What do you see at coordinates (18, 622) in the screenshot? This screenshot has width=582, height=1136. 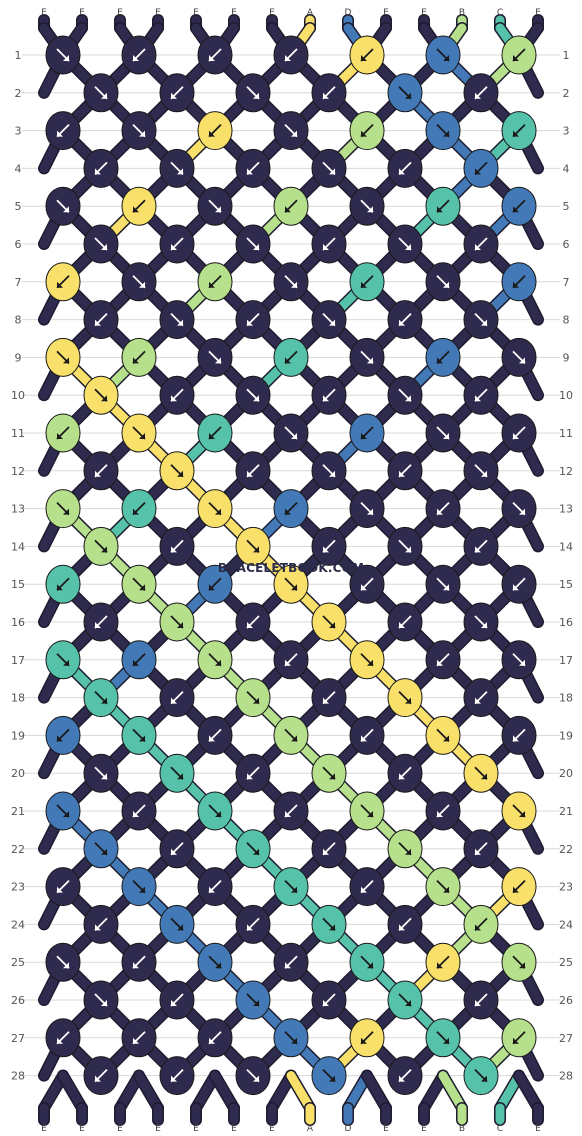 I see `row-number-left: 16` at bounding box center [18, 622].